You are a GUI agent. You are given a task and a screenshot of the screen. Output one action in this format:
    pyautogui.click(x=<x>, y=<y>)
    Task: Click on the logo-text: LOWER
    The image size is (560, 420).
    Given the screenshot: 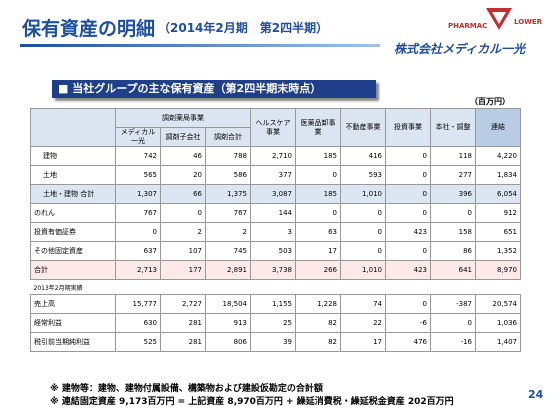 What is the action you would take?
    pyautogui.click(x=528, y=22)
    